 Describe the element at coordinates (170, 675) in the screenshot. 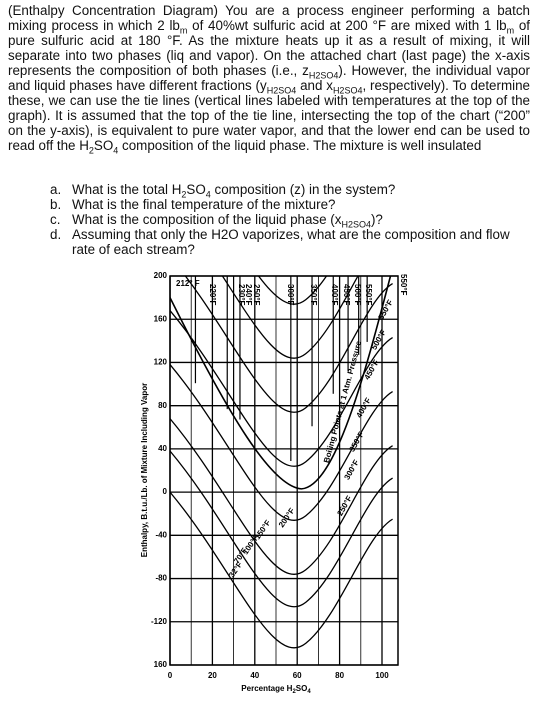

I see `x-tick-label: 0` at that location.